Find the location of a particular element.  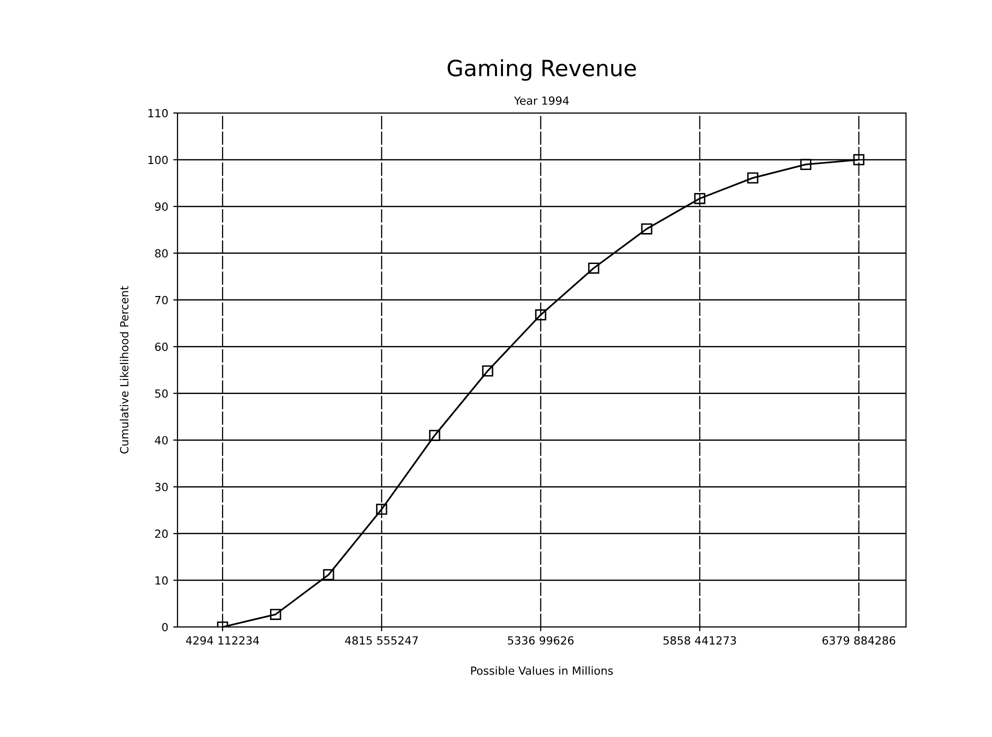

y-axis-title: Cumulative Likelihood Percent is located at coordinates (124, 370).